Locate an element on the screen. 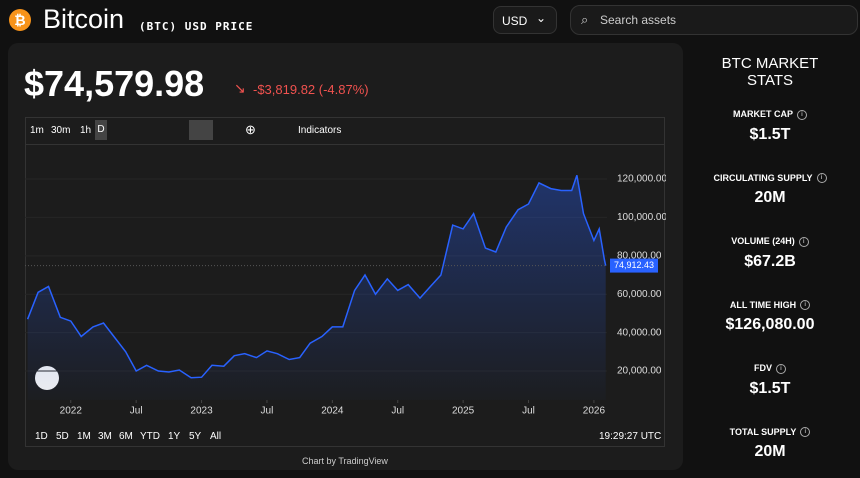  currency: USD is located at coordinates (515, 21).